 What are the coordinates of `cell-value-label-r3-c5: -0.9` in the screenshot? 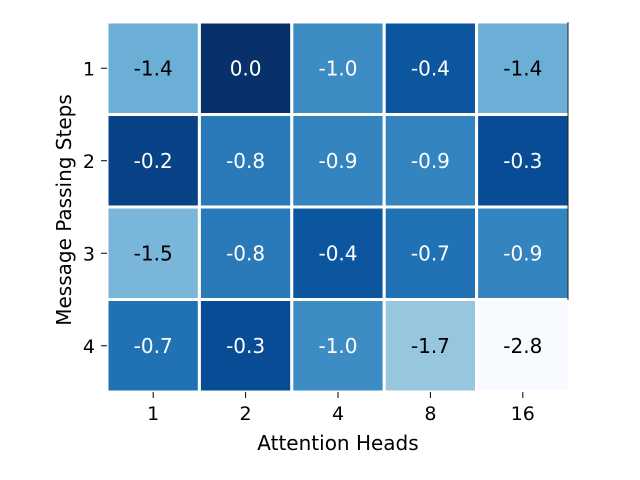 It's located at (522, 253).